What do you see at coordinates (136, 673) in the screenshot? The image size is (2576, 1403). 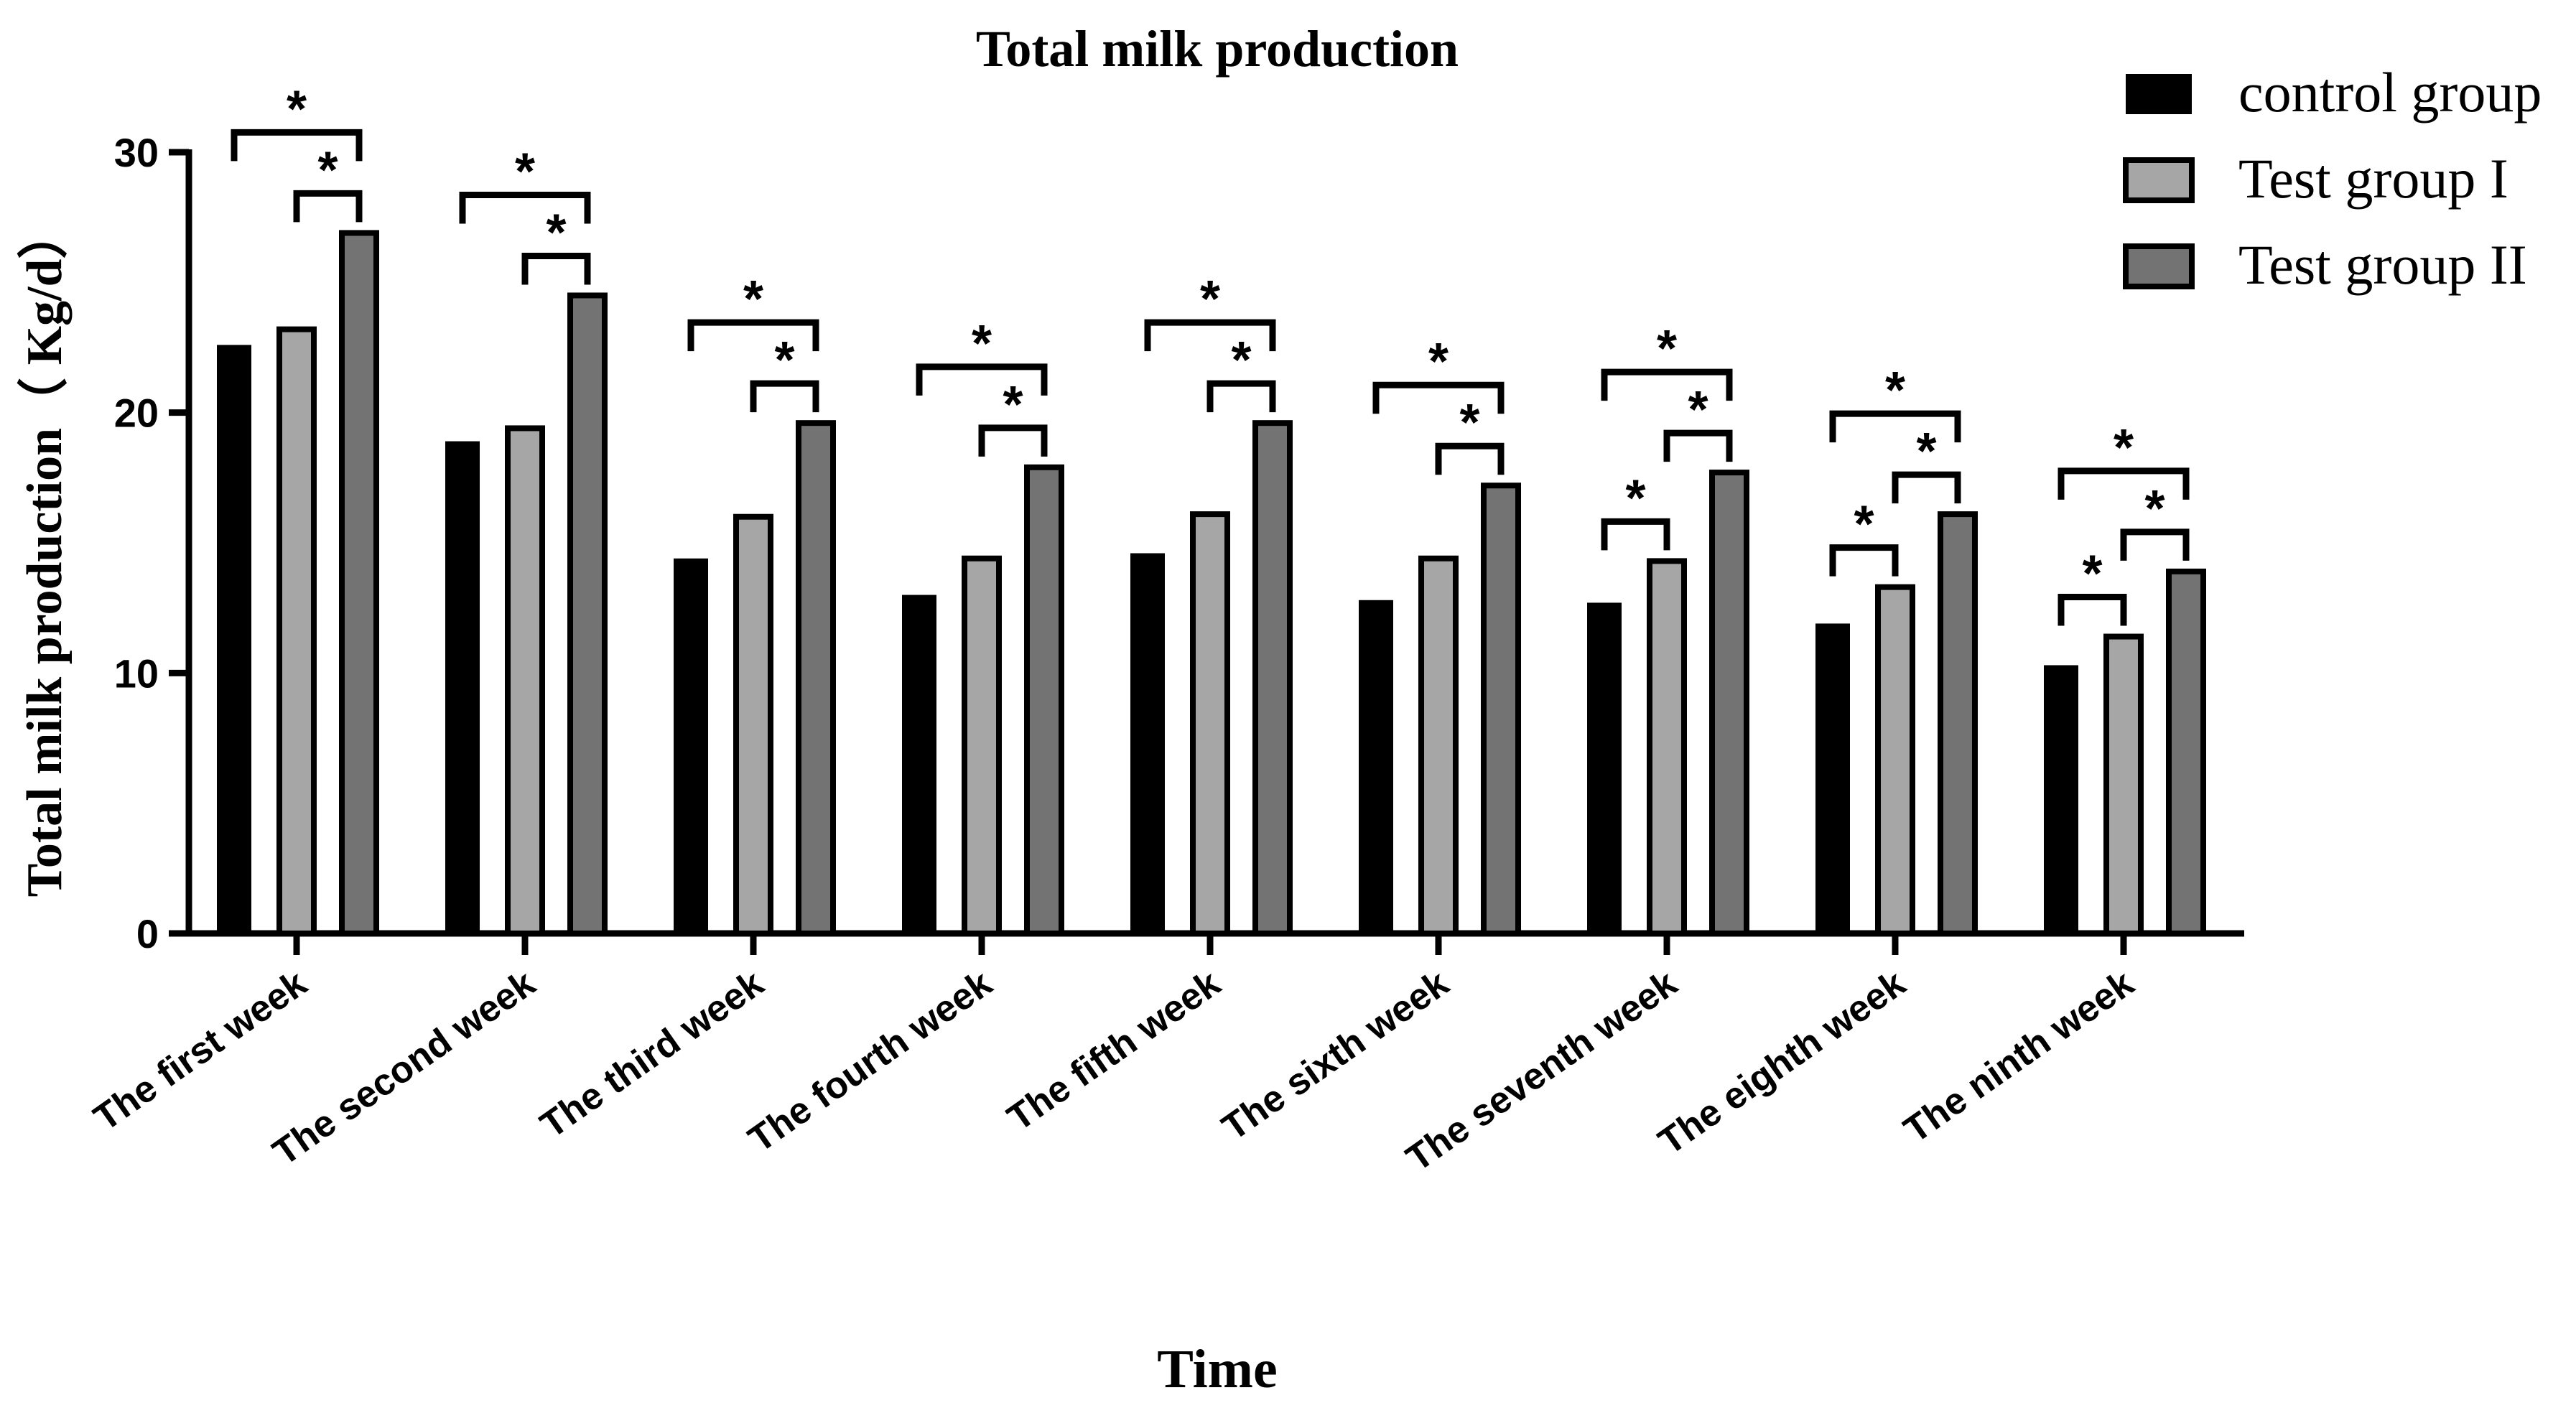 I see `y-tick-label: 10` at bounding box center [136, 673].